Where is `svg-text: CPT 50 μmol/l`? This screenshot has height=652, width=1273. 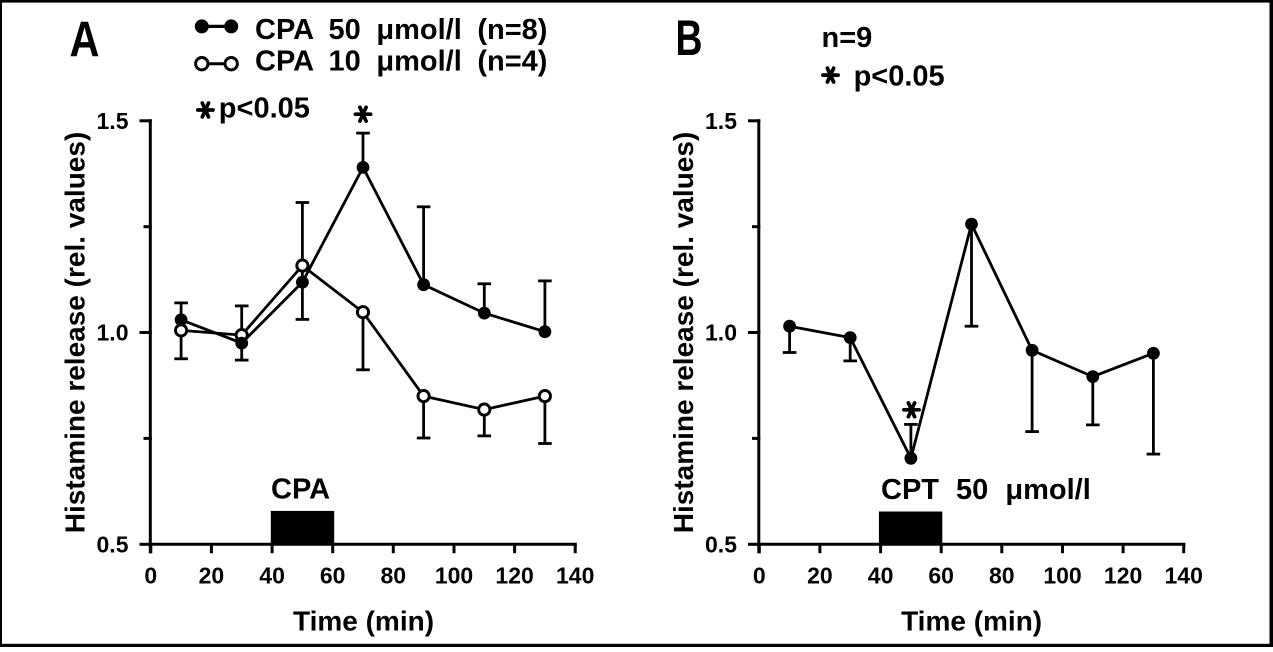
svg-text: CPT 50 μmol/l is located at coordinates (986, 490).